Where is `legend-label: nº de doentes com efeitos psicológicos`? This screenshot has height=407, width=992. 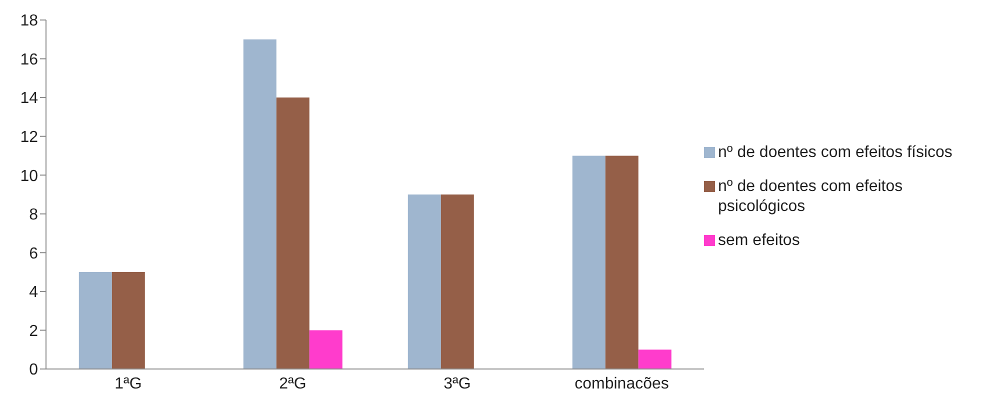 legend-label: nº de doentes com efeitos psicológicos is located at coordinates (811, 196).